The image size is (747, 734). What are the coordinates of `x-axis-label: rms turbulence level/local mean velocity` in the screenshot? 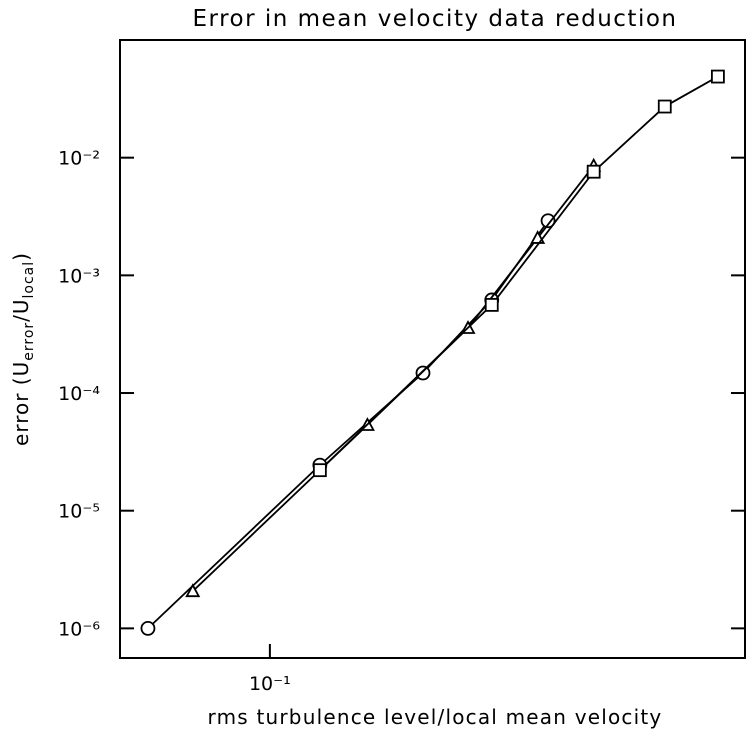 It's located at (435, 717).